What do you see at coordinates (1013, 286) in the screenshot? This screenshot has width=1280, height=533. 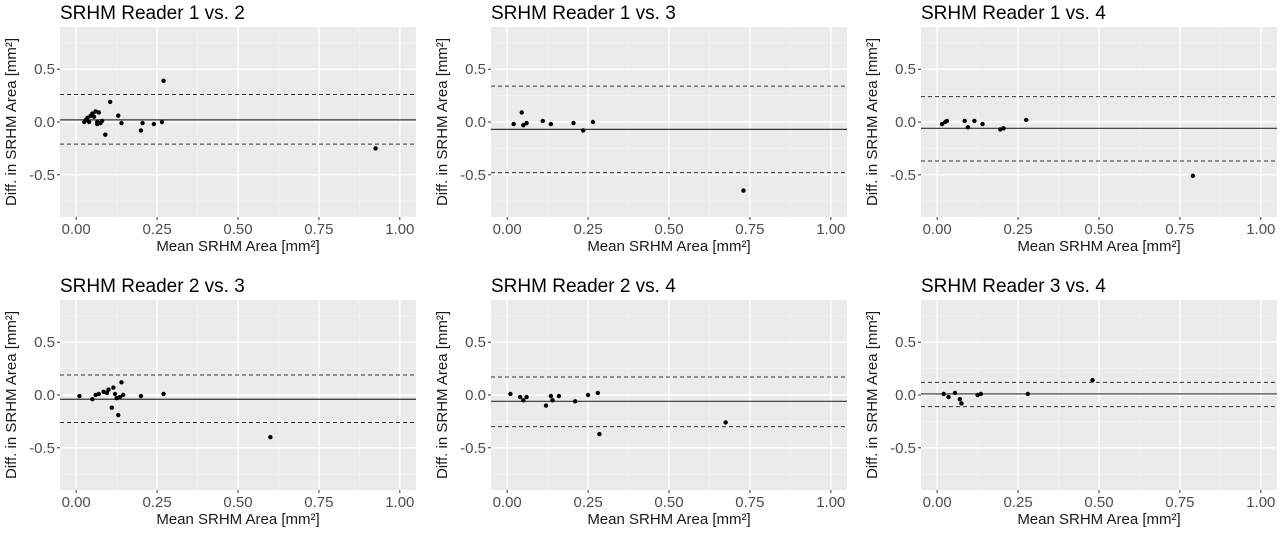 I see `panel-title: SRHM Reader 3 vs. 4` at bounding box center [1013, 286].